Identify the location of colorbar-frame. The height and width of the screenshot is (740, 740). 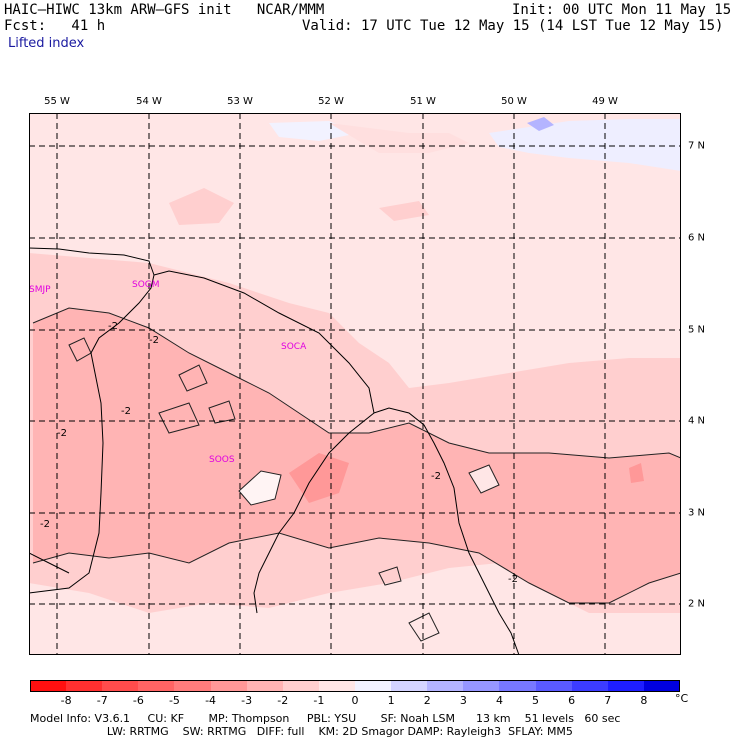
(355, 686).